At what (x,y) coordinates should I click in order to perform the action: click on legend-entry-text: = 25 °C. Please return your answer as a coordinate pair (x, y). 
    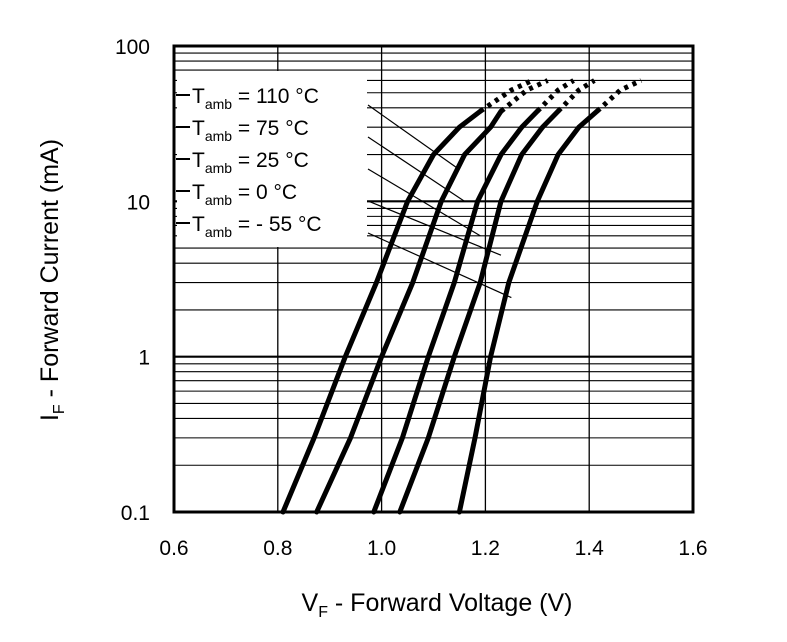
    Looking at the image, I should click on (270, 160).